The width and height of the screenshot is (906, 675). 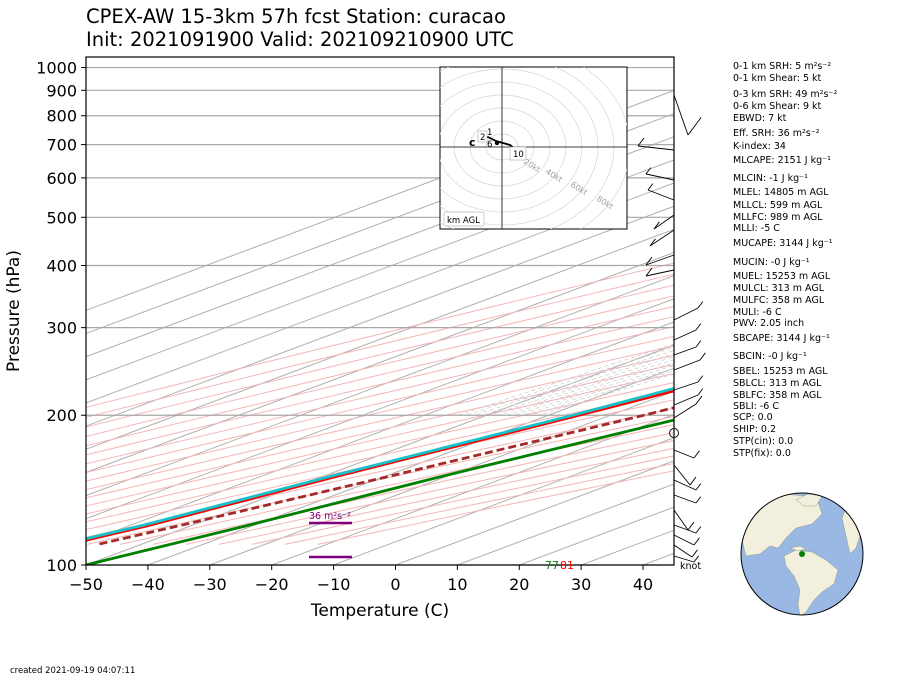 I want to click on hodograph-height-6: 6, so click(x=489, y=145).